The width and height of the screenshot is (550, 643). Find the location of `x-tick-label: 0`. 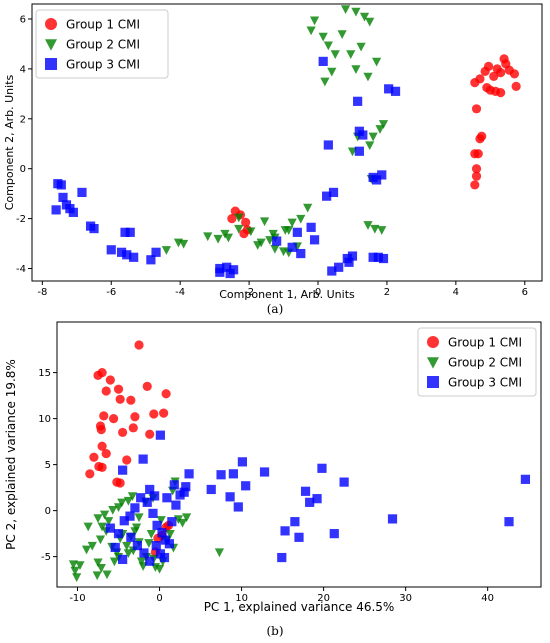

x-tick-label: 0 is located at coordinates (318, 292).